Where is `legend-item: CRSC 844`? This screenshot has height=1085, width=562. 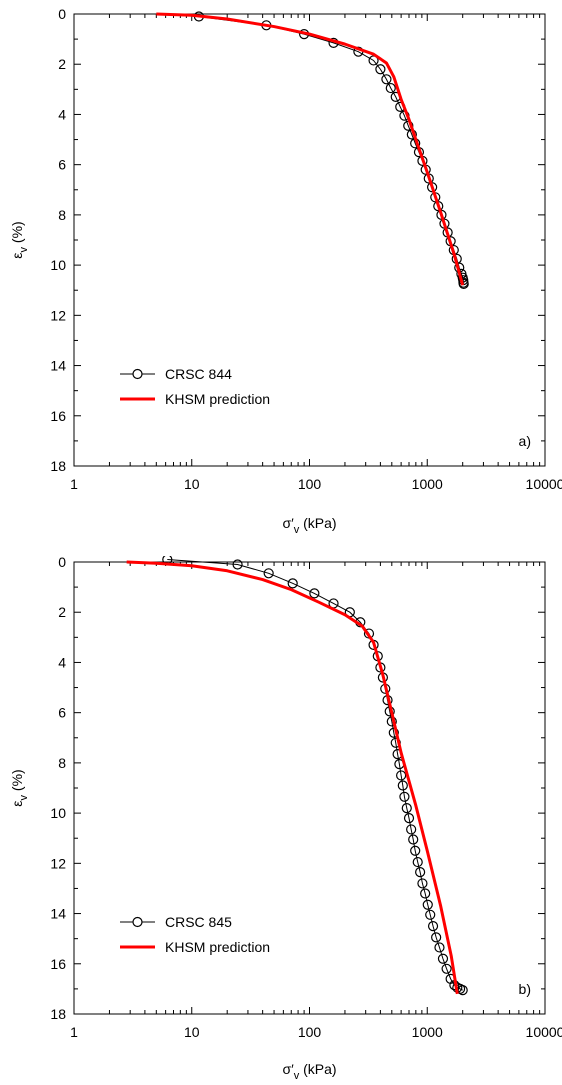 legend-item: CRSC 844 is located at coordinates (176, 374).